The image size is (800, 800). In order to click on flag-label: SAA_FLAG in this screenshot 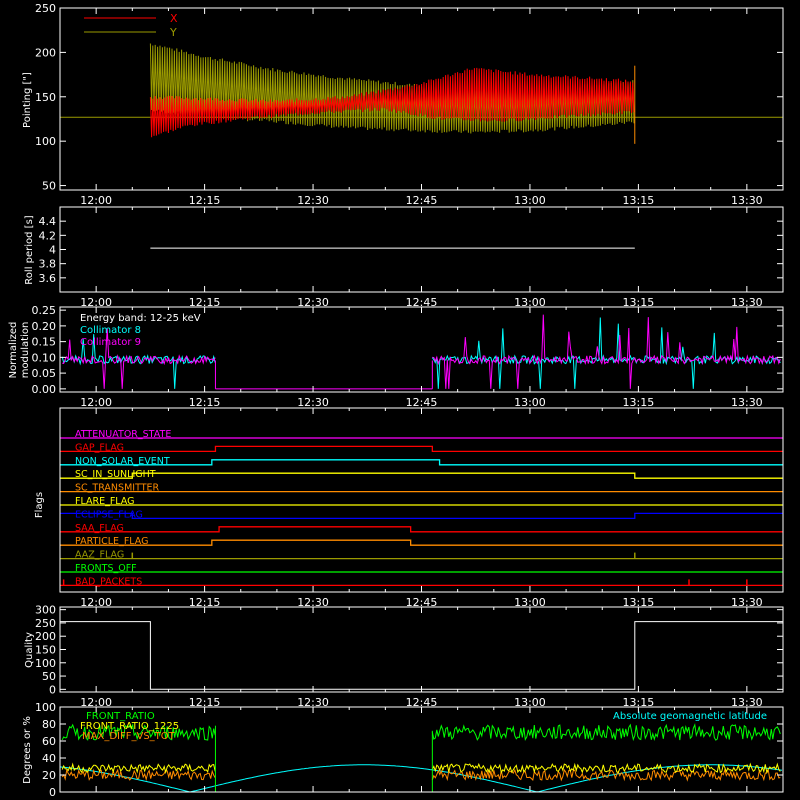, I will do `click(99, 528)`.